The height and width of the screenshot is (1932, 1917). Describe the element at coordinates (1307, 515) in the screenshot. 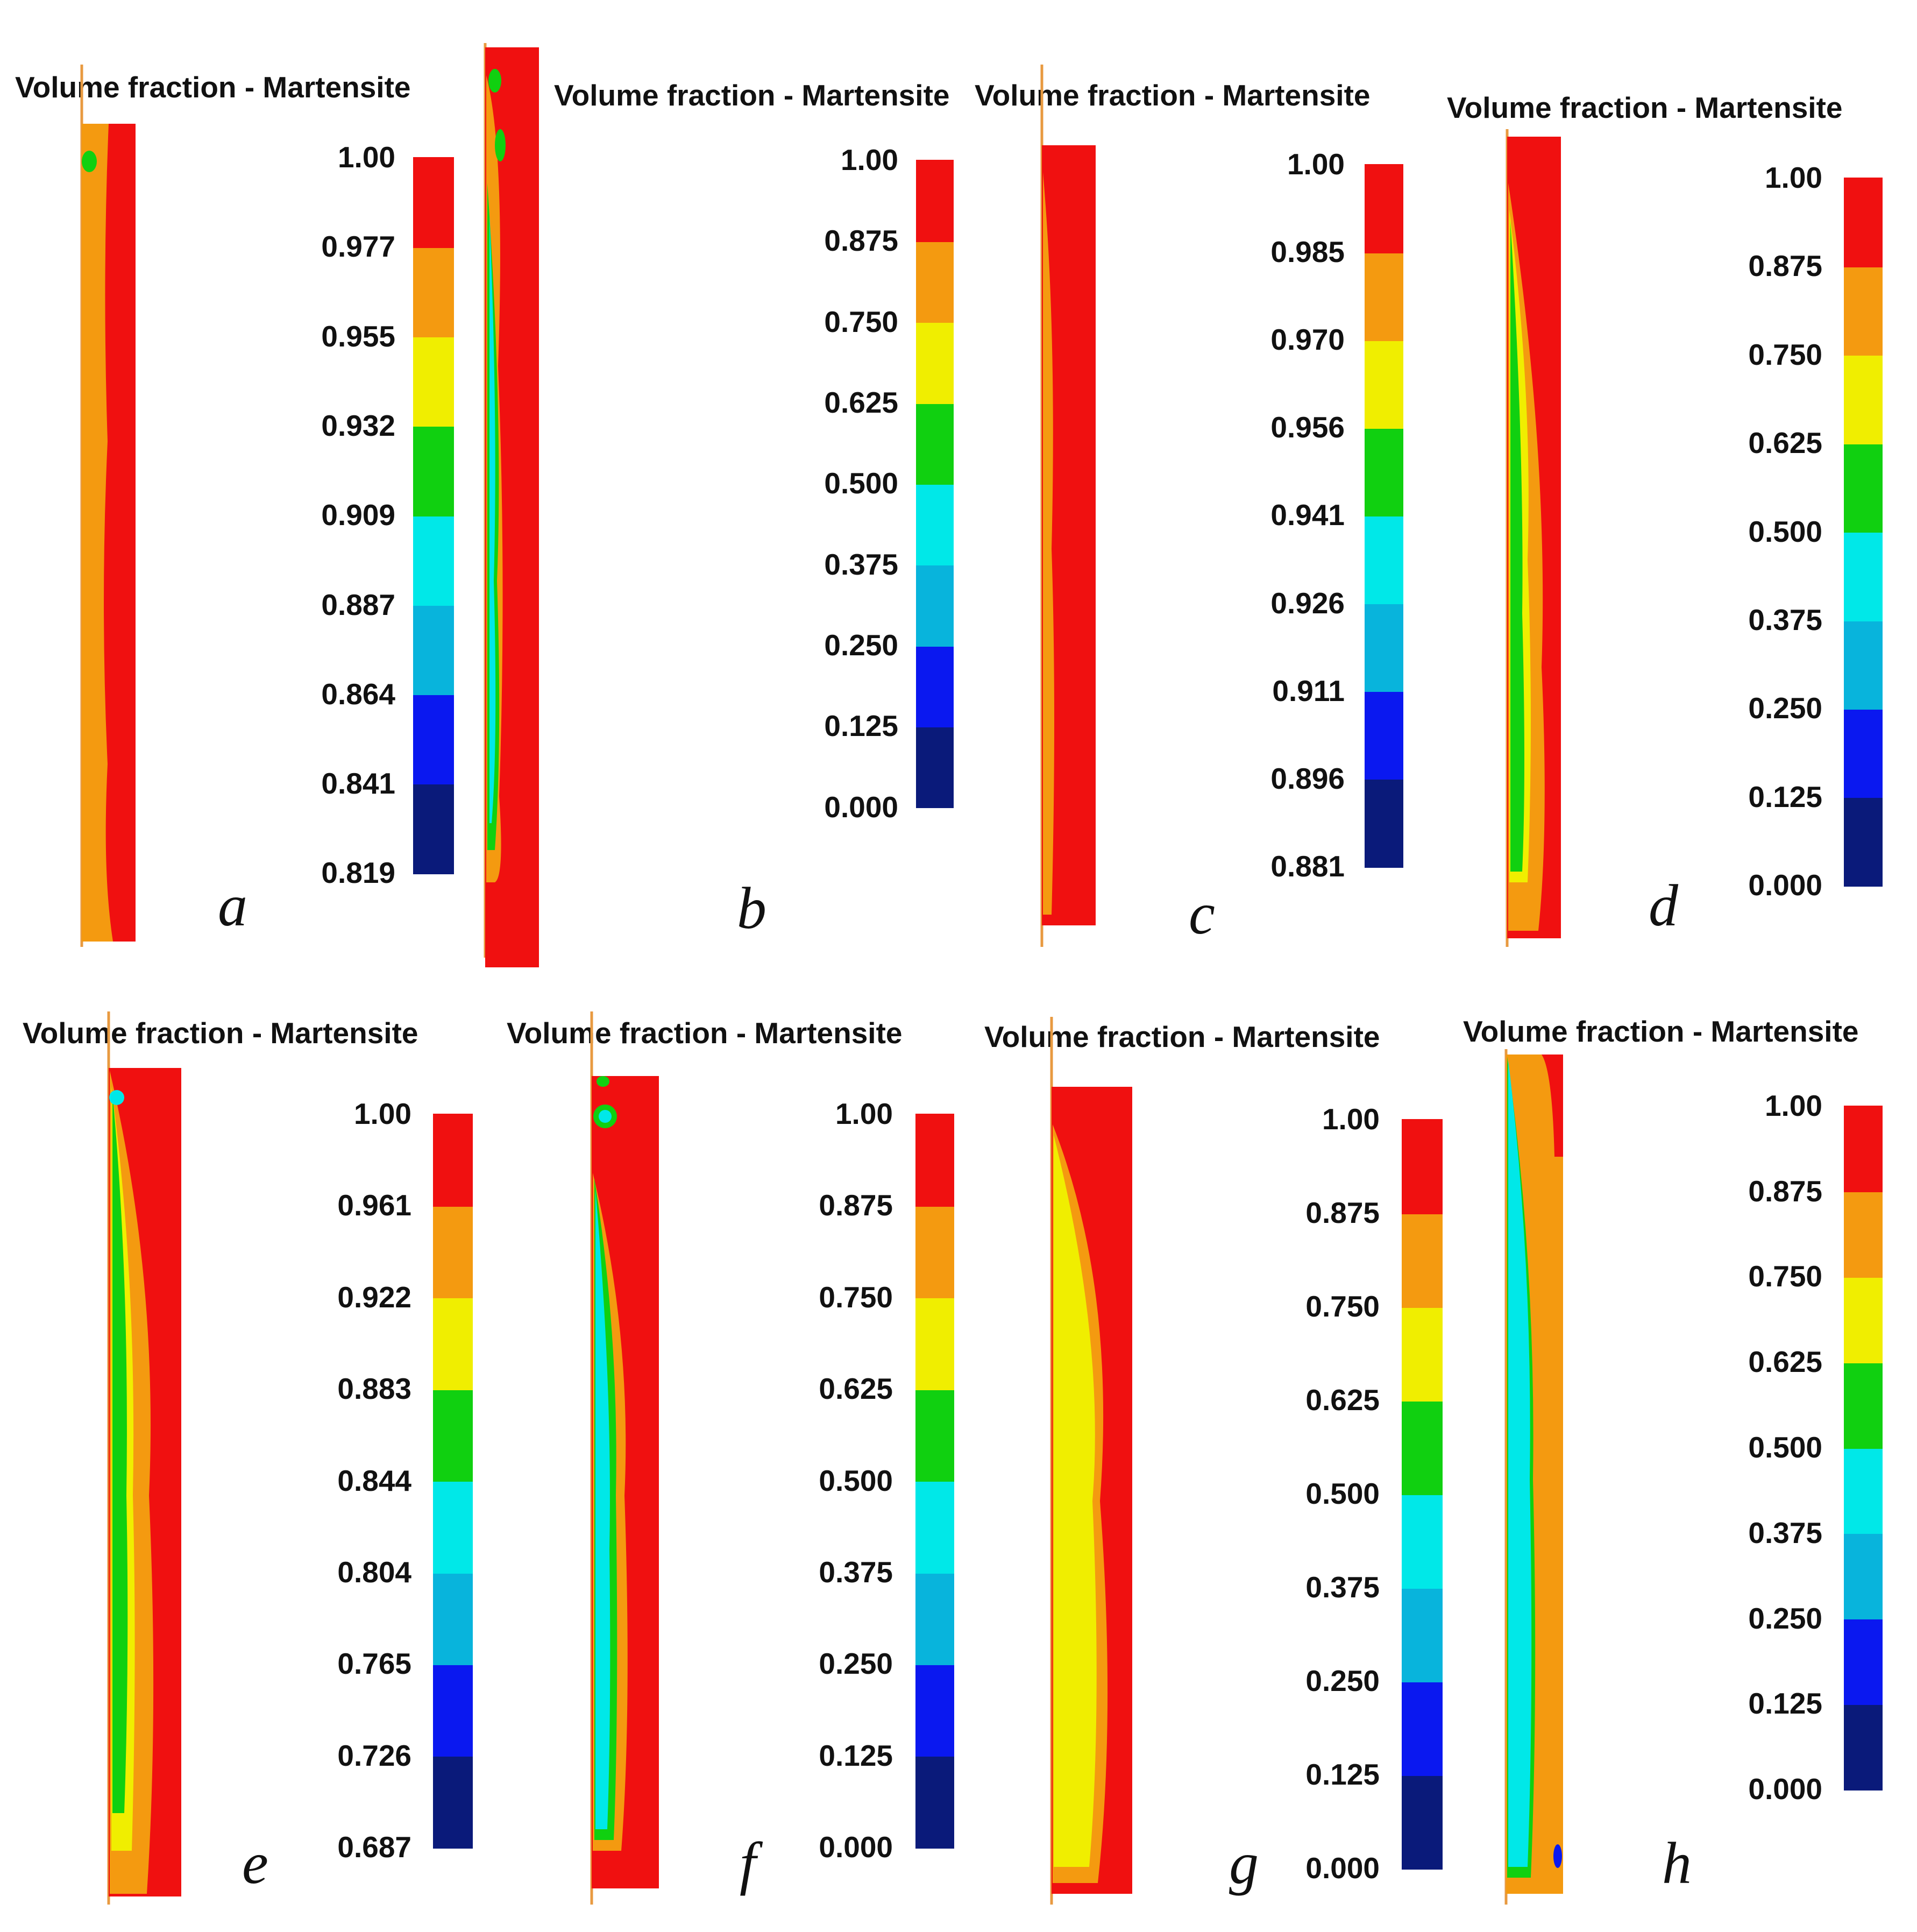

I see `tick-label: 0.941` at that location.